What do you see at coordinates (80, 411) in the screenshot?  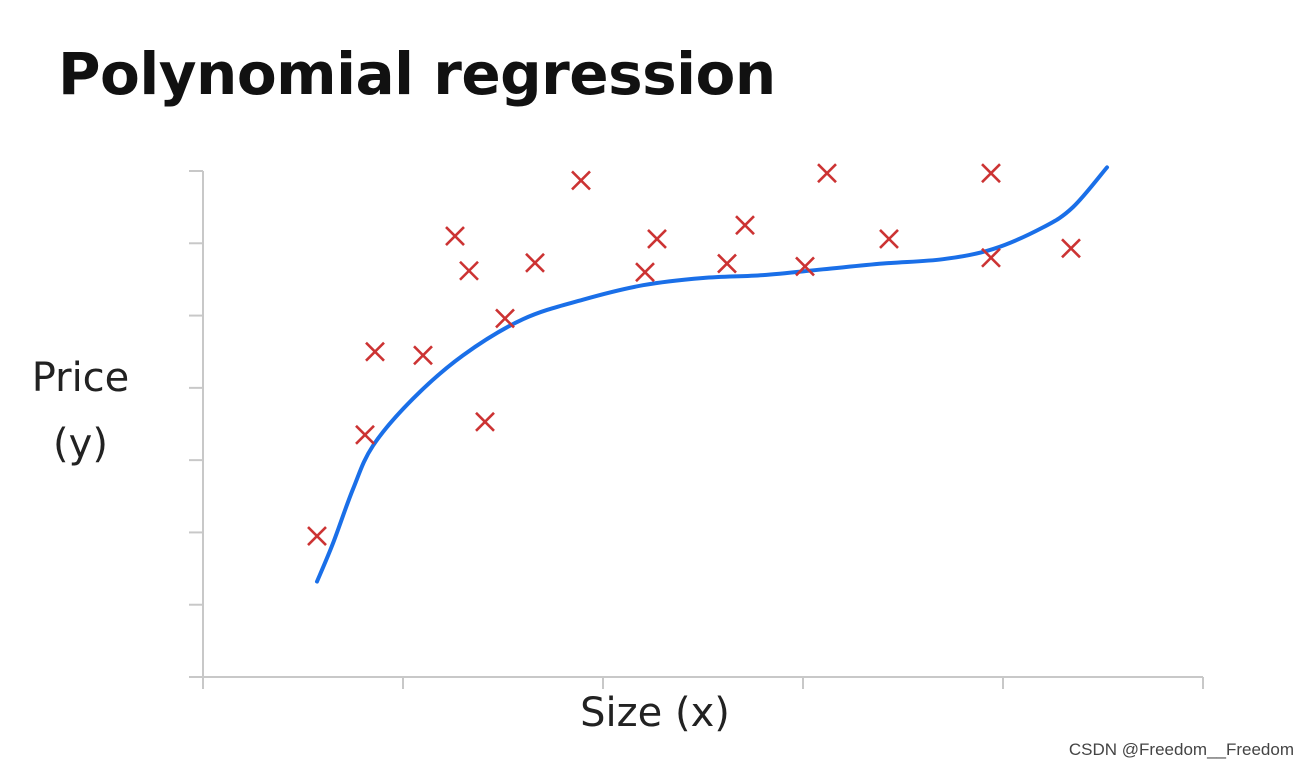 I see `y-axis-label: Price (y)` at bounding box center [80, 411].